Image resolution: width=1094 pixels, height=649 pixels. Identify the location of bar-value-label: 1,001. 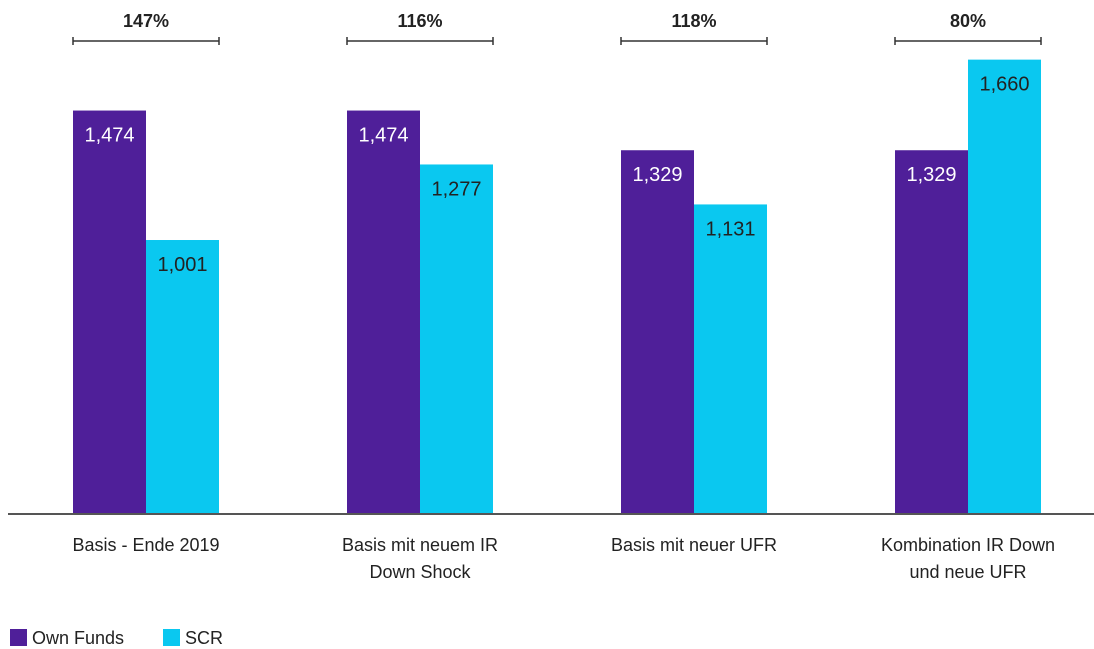
(182, 265).